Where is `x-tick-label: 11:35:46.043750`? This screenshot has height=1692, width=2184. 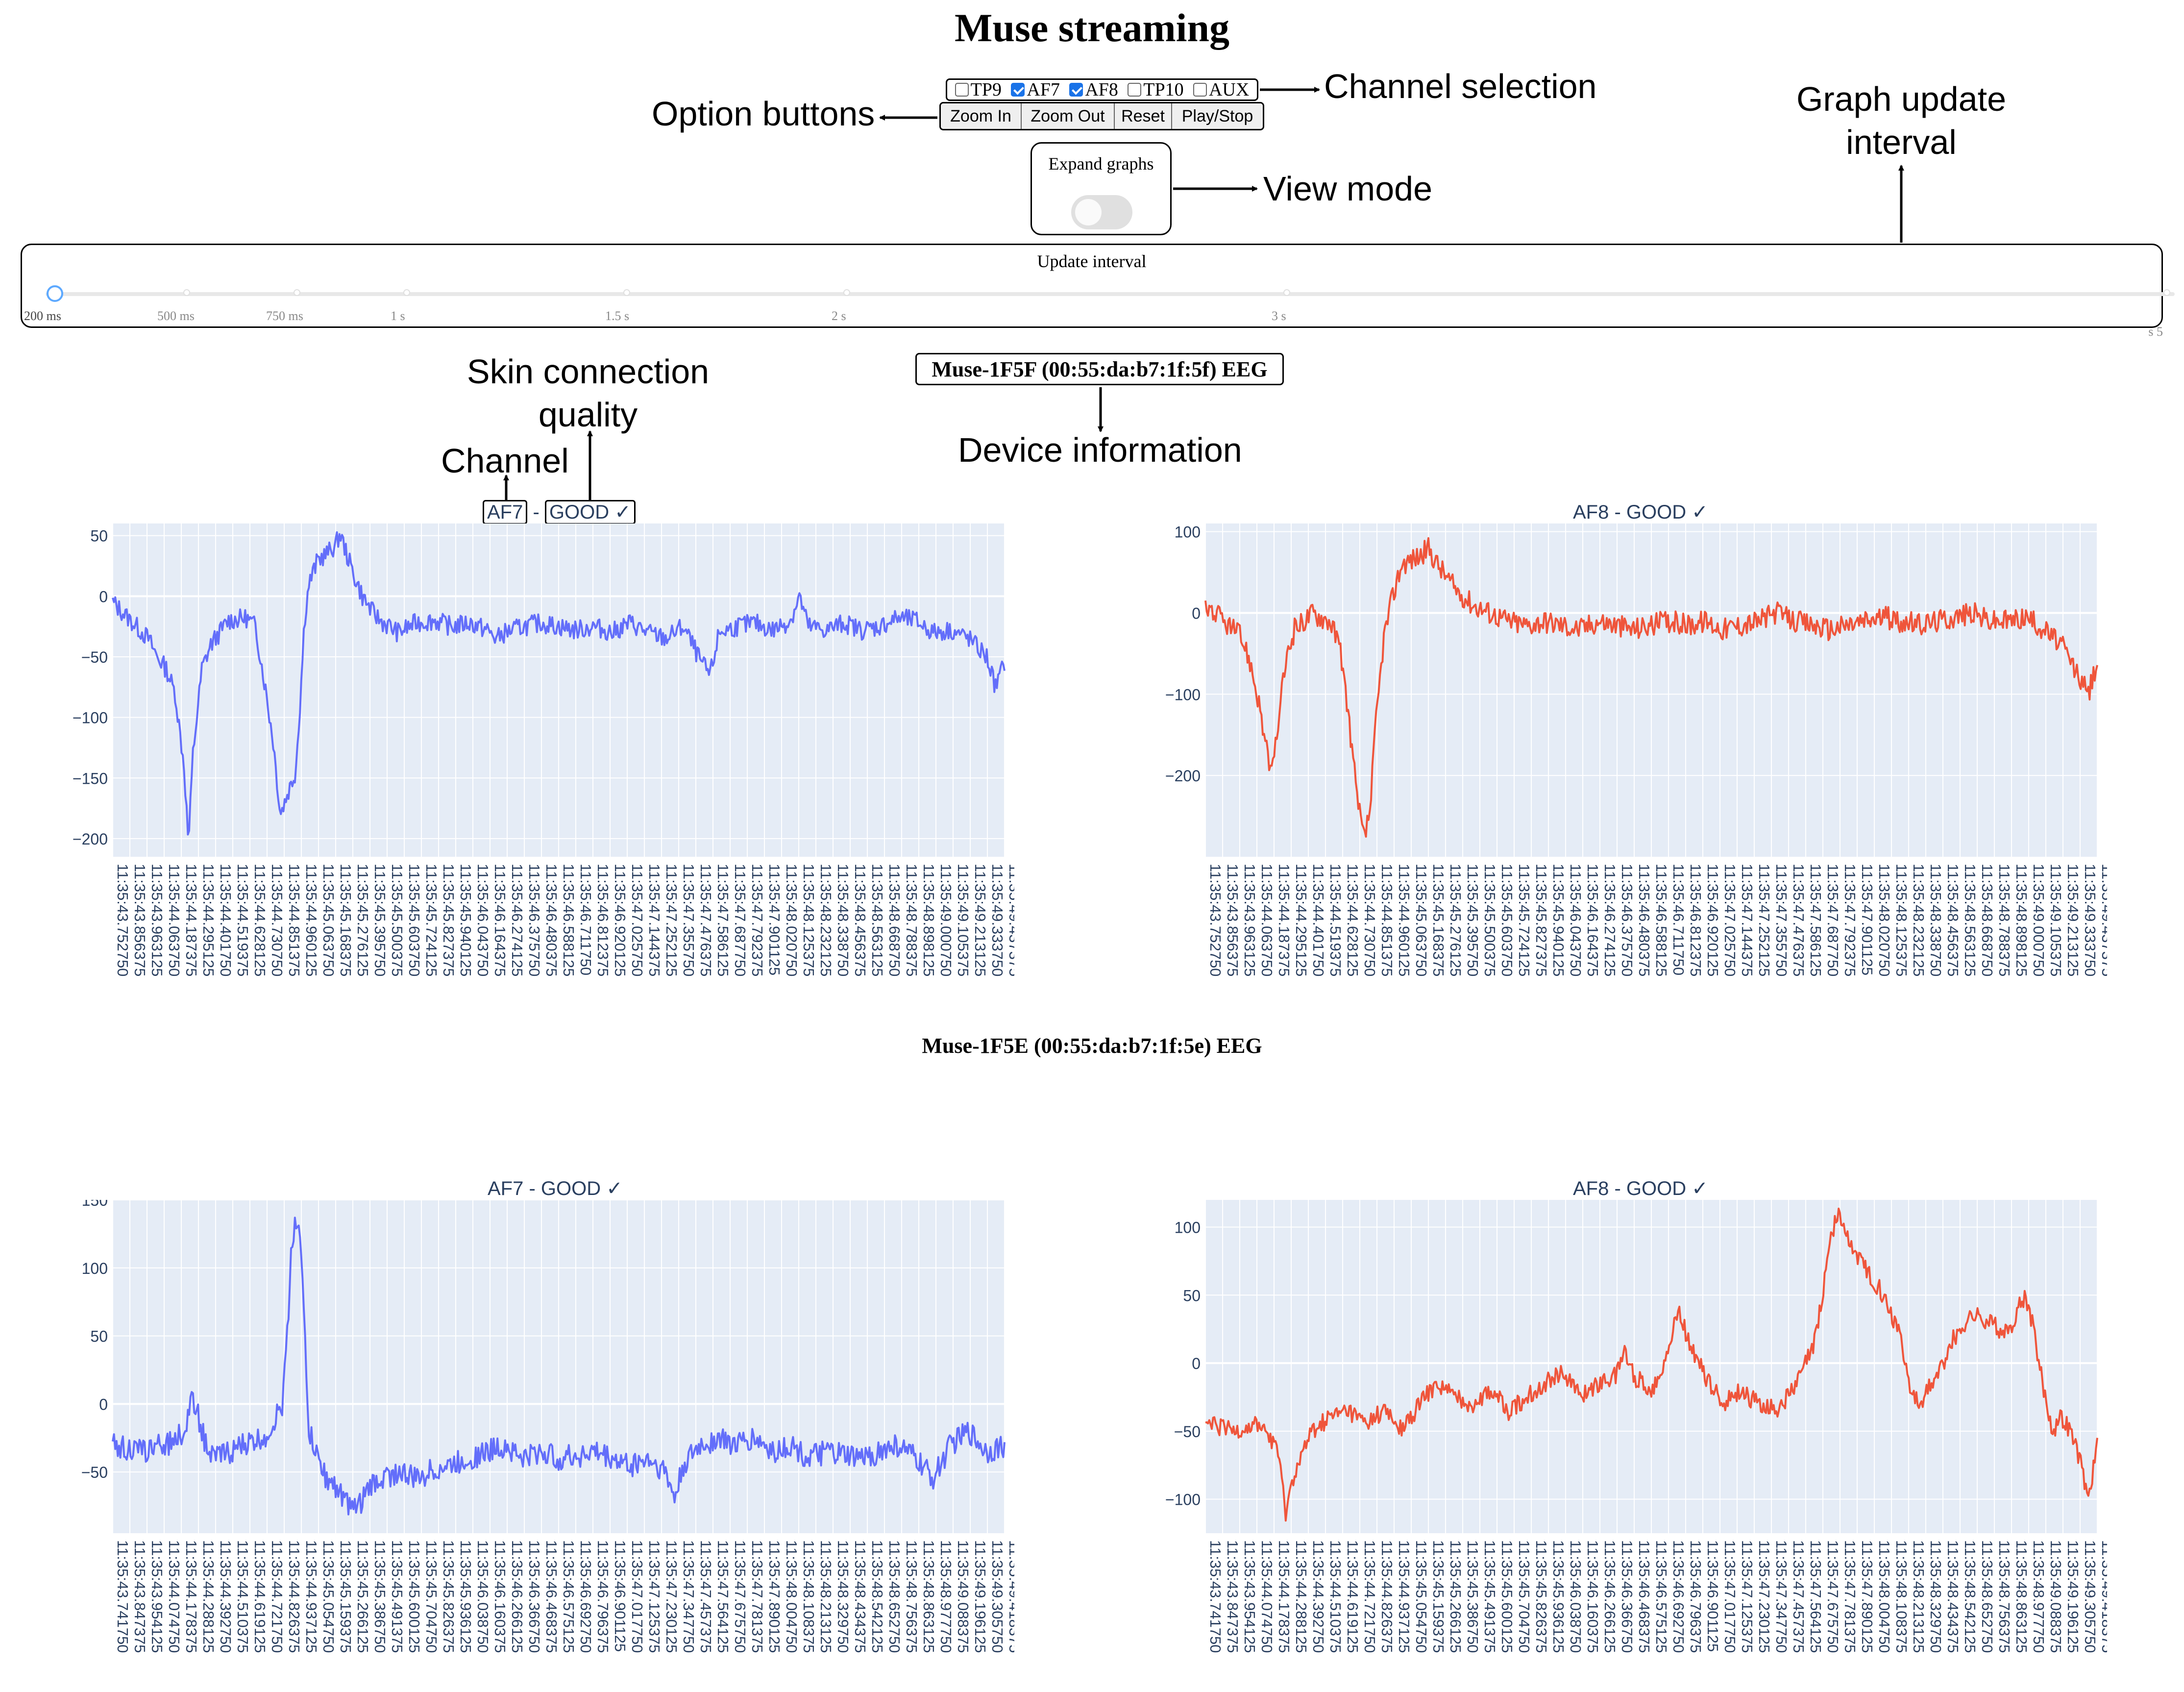
x-tick-label: 11:35:46.043750 is located at coordinates (1575, 920).